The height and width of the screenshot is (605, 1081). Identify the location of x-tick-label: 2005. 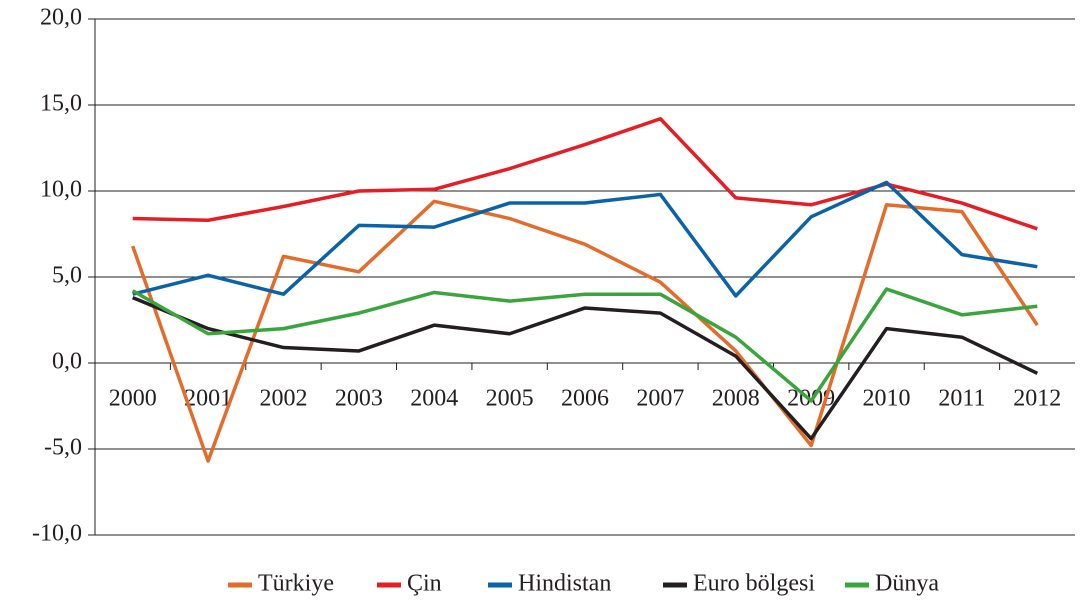
(510, 399).